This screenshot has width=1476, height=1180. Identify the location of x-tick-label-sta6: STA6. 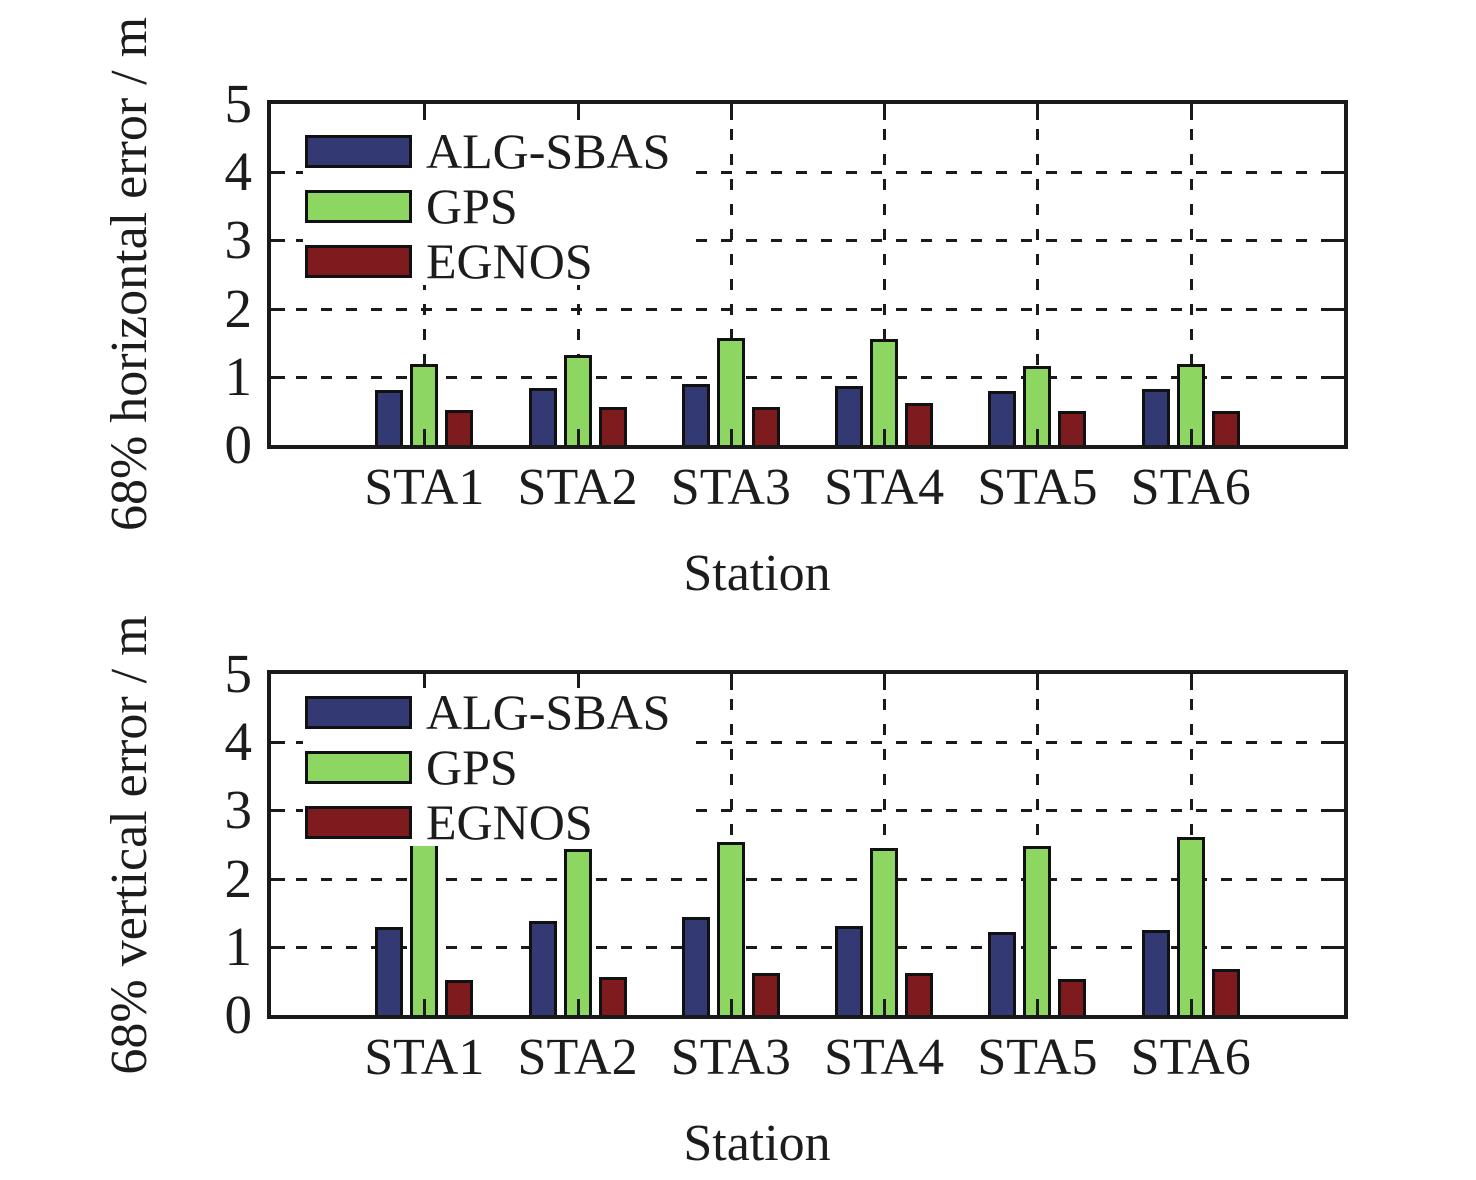
(1190, 487).